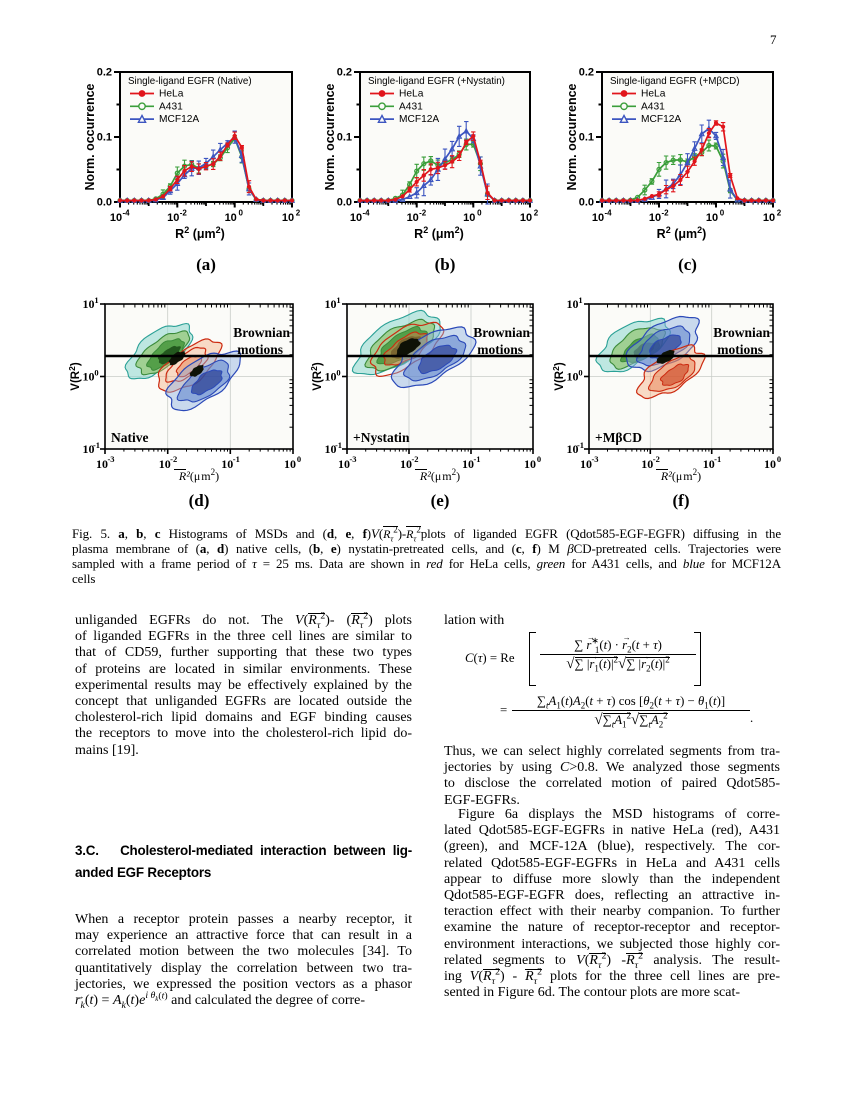  What do you see at coordinates (190, 81) in the screenshot?
I see `svg-text: Single-ligand EGFR (Native)` at bounding box center [190, 81].